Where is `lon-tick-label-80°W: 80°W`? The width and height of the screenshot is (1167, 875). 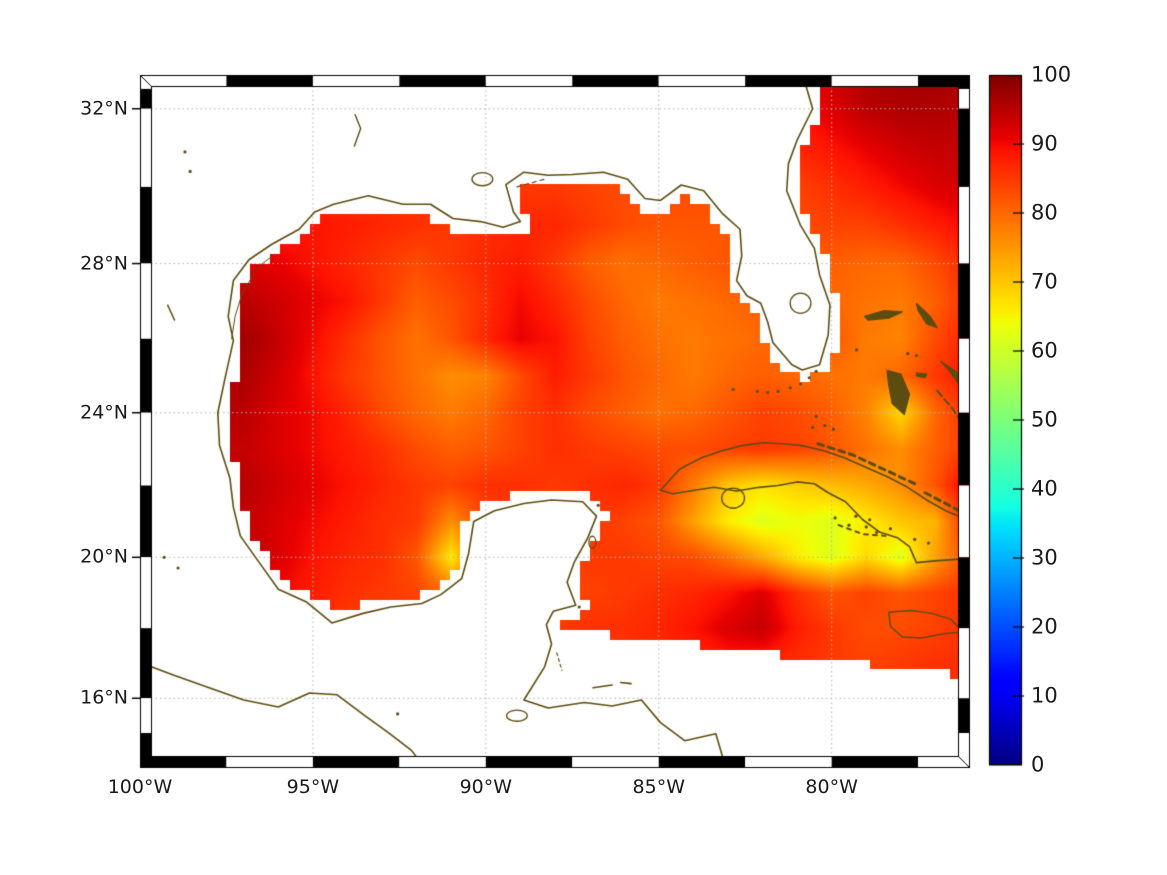
lon-tick-label-80°W: 80°W is located at coordinates (831, 787).